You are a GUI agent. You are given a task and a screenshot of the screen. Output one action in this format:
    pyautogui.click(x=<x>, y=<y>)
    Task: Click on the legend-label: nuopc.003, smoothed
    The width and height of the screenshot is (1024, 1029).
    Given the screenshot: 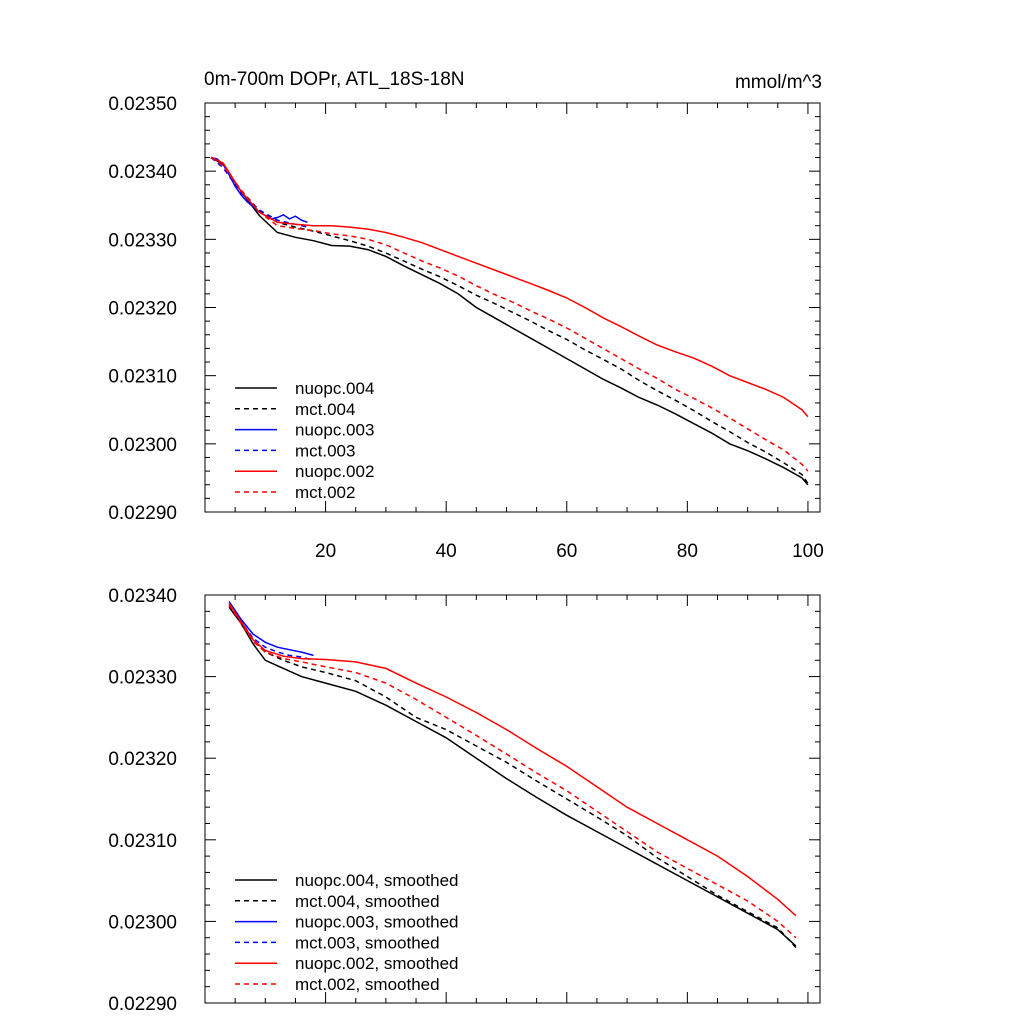 What is the action you would take?
    pyautogui.click(x=377, y=922)
    